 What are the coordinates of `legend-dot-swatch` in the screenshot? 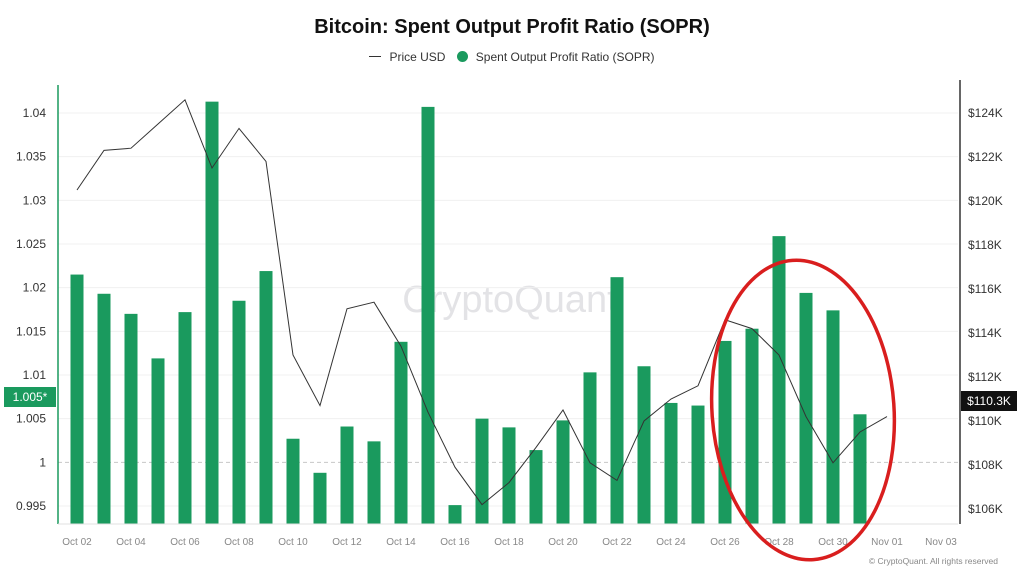 It's located at (462, 57).